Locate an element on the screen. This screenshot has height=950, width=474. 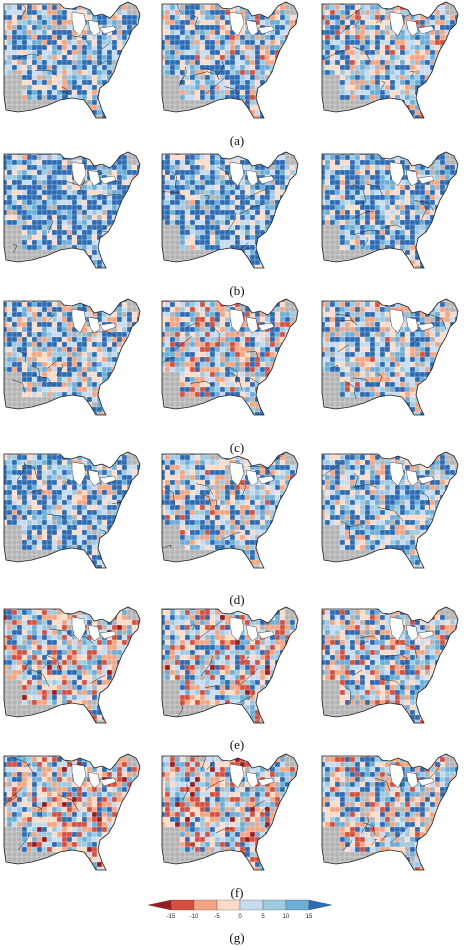
map-svg is located at coordinates (233, 60).